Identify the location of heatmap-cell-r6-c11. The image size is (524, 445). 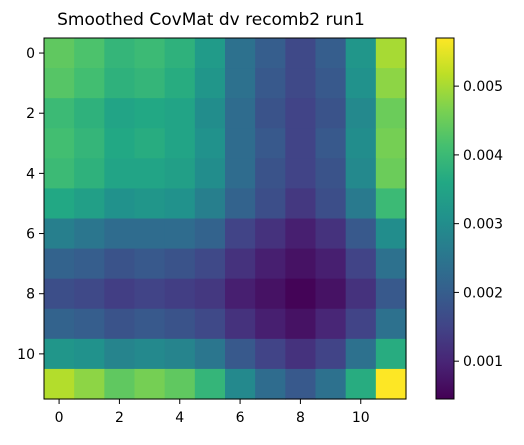
(391, 234).